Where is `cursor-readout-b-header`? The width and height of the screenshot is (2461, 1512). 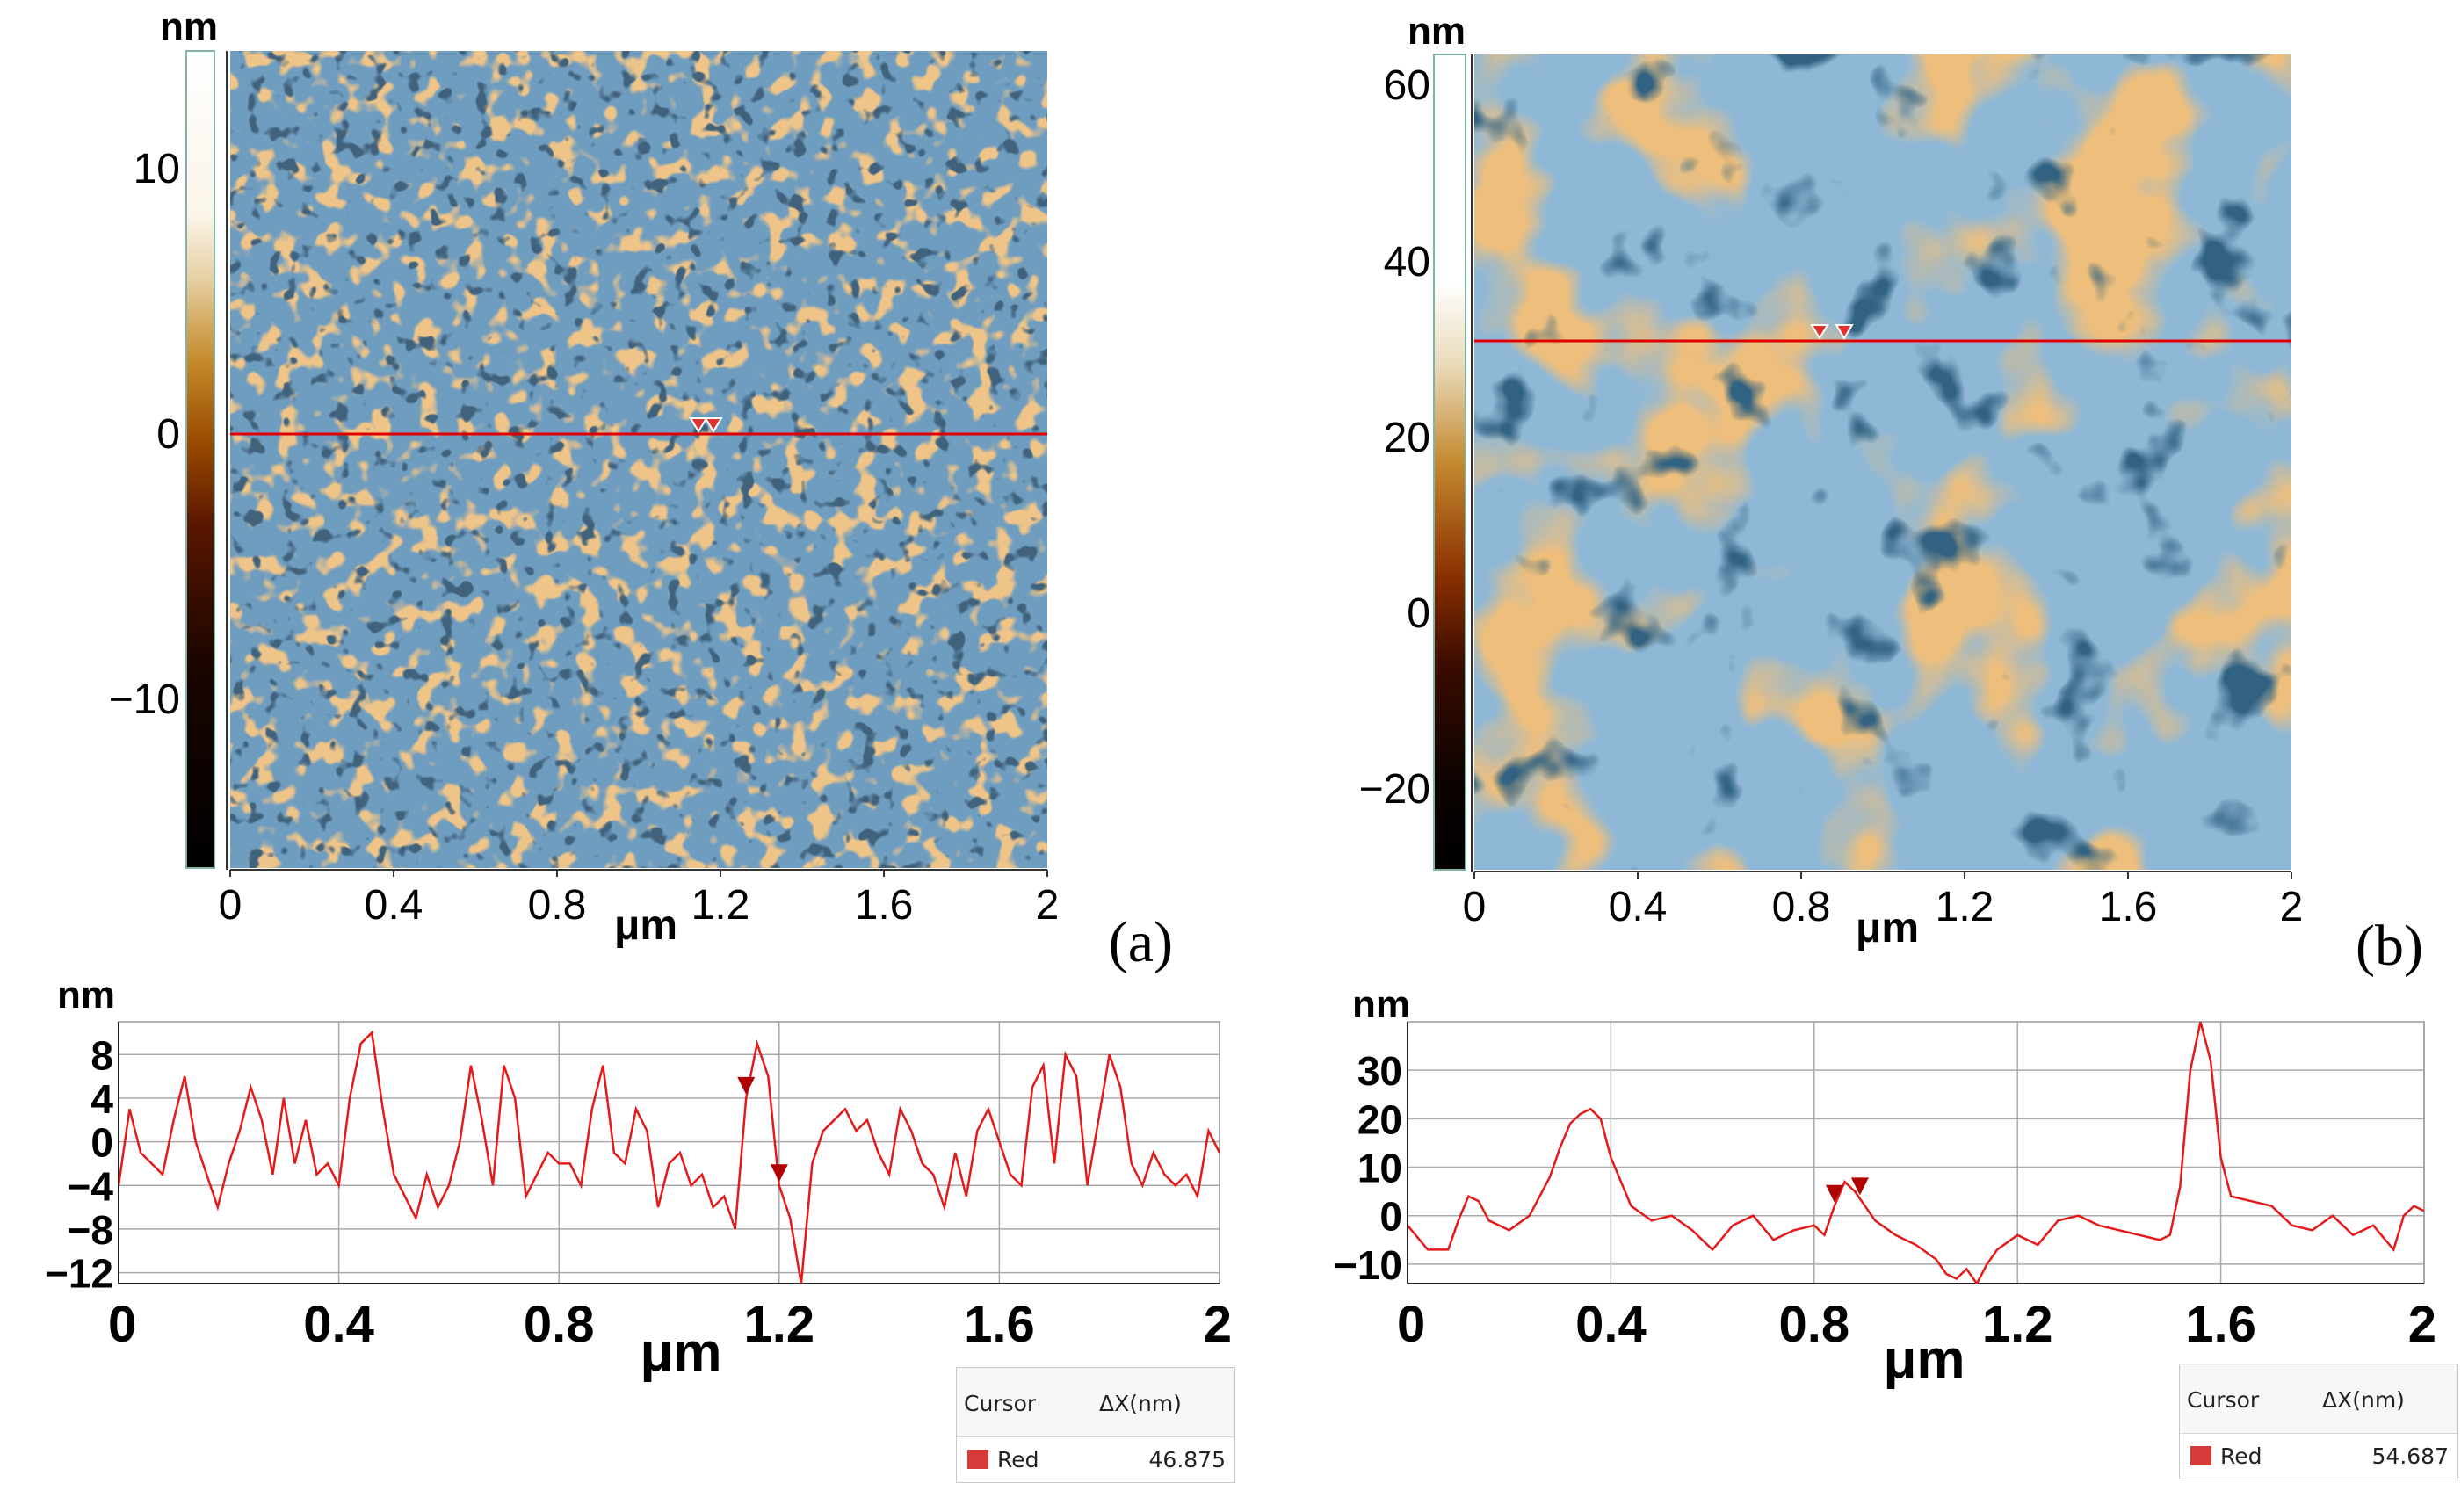 cursor-readout-b-header is located at coordinates (2318, 1399).